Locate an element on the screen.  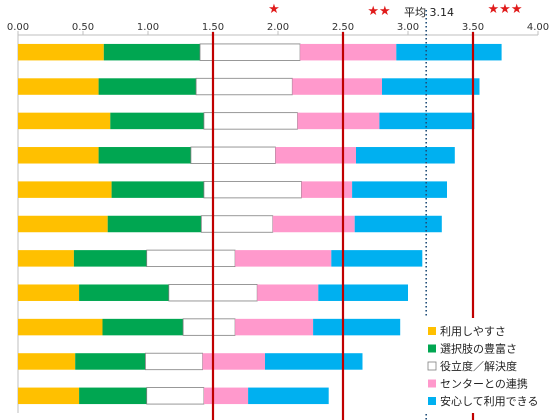
legend-box is located at coordinates (481, 365).